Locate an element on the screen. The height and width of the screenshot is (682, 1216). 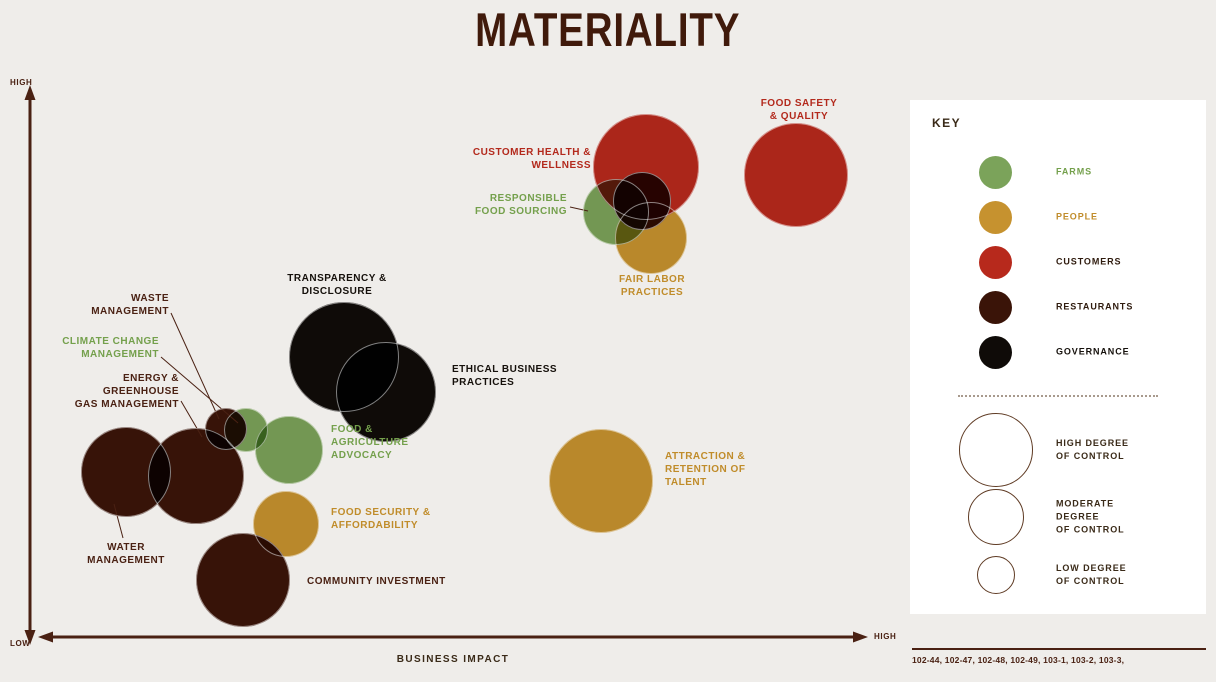
label-responsible-food-sourcing: RESPONSIBLE FOOD SOURCING is located at coordinates (520, 205).